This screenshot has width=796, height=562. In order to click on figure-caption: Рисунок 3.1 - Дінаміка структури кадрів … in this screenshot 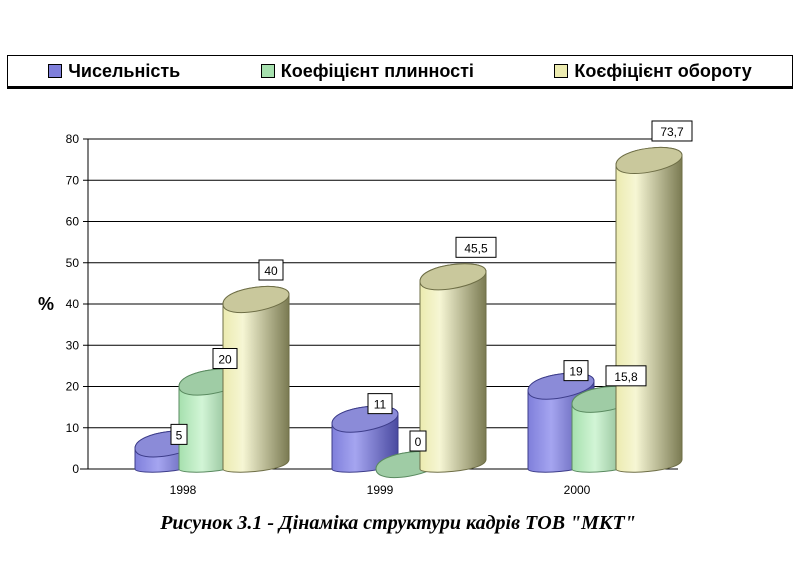, I will do `click(398, 523)`.